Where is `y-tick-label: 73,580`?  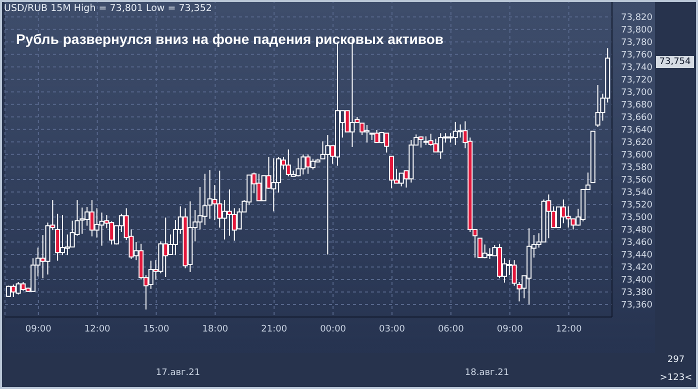
y-tick-label: 73,580 is located at coordinates (637, 168).